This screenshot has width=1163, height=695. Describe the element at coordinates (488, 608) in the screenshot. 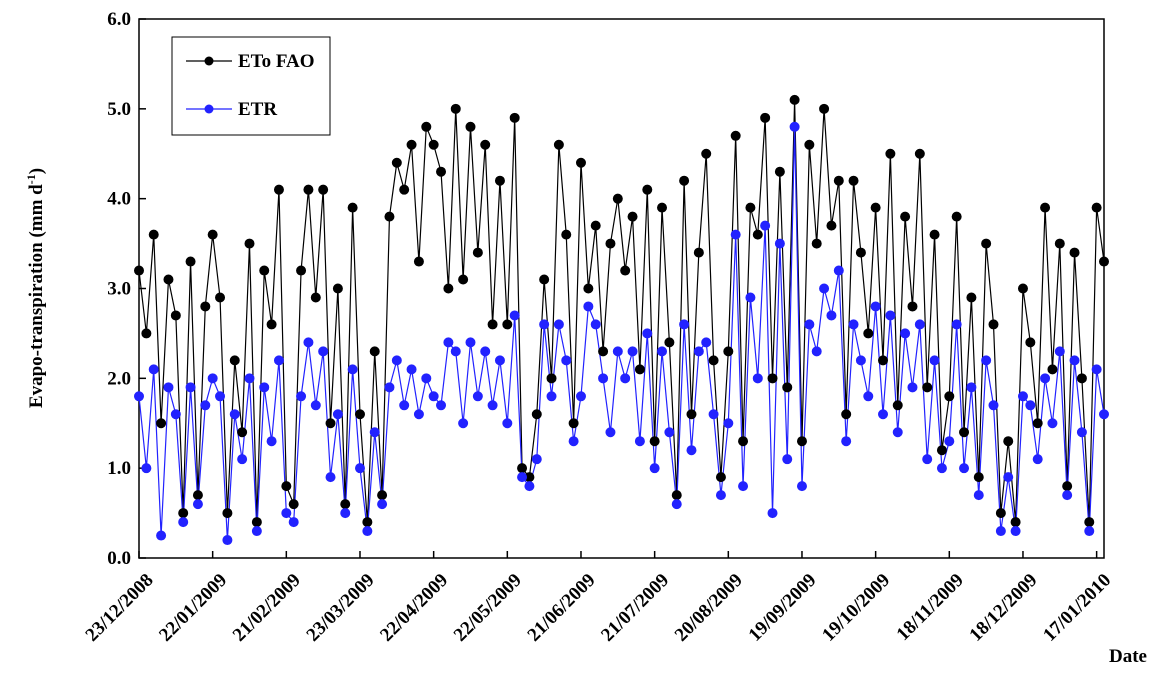

I see `x-tick-label: 22/05/2009` at that location.